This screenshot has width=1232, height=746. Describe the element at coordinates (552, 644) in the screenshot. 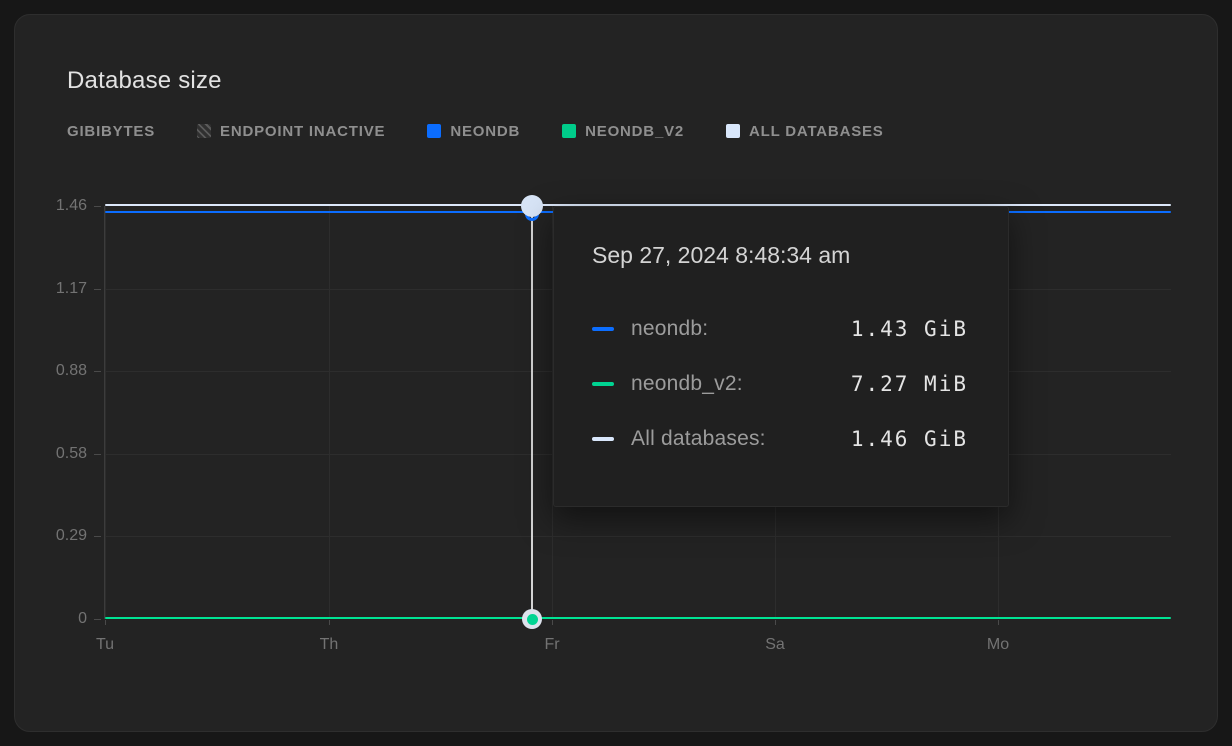

I see `x-axis-label: Fr` at that location.